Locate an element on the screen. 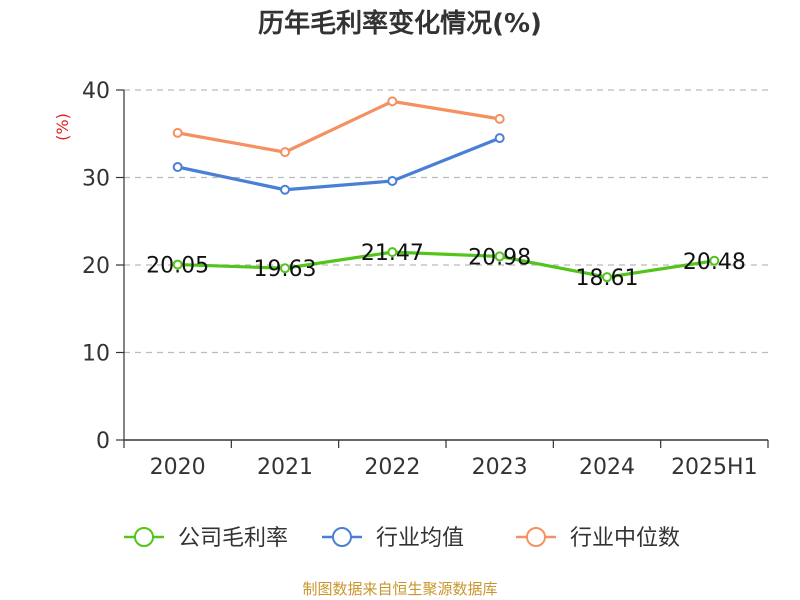 The height and width of the screenshot is (600, 800). legend-label: 公司毛利率 is located at coordinates (233, 538).